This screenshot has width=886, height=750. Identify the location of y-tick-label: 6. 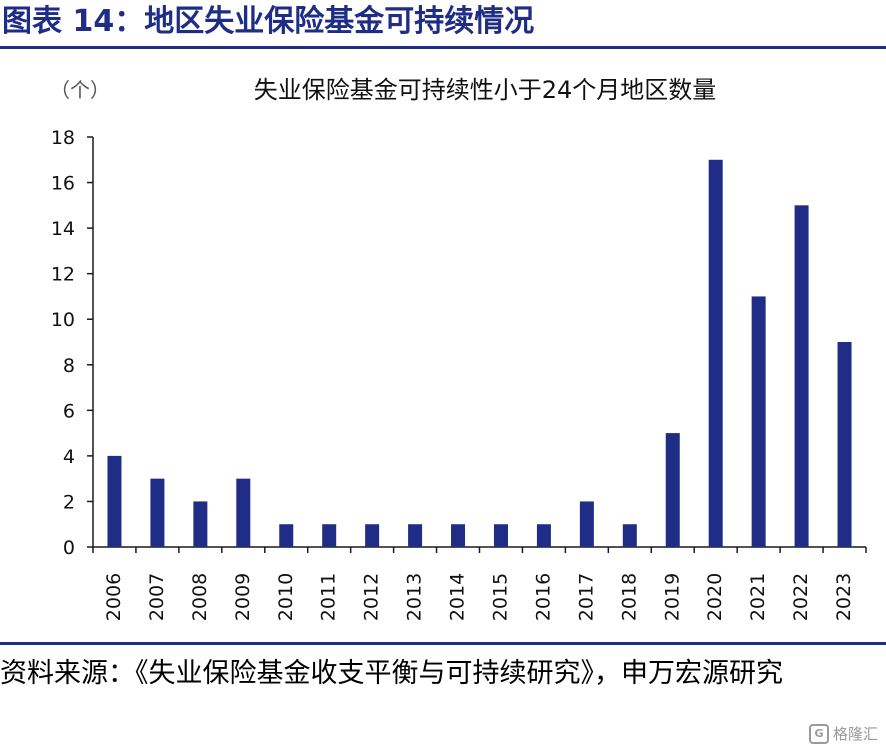
(69, 411).